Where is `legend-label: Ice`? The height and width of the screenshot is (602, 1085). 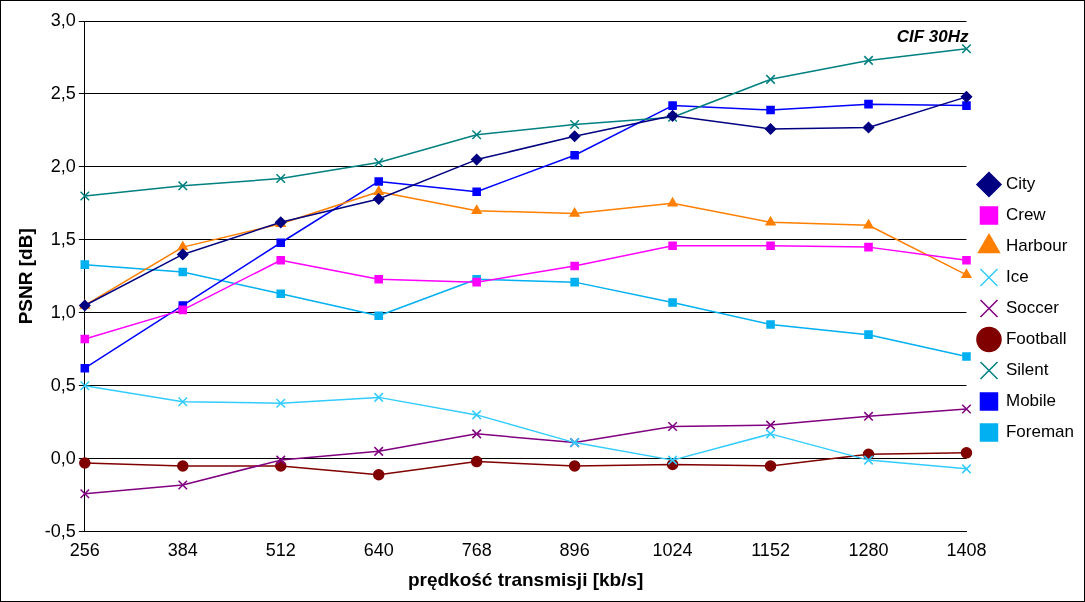
legend-label: Ice is located at coordinates (1017, 277).